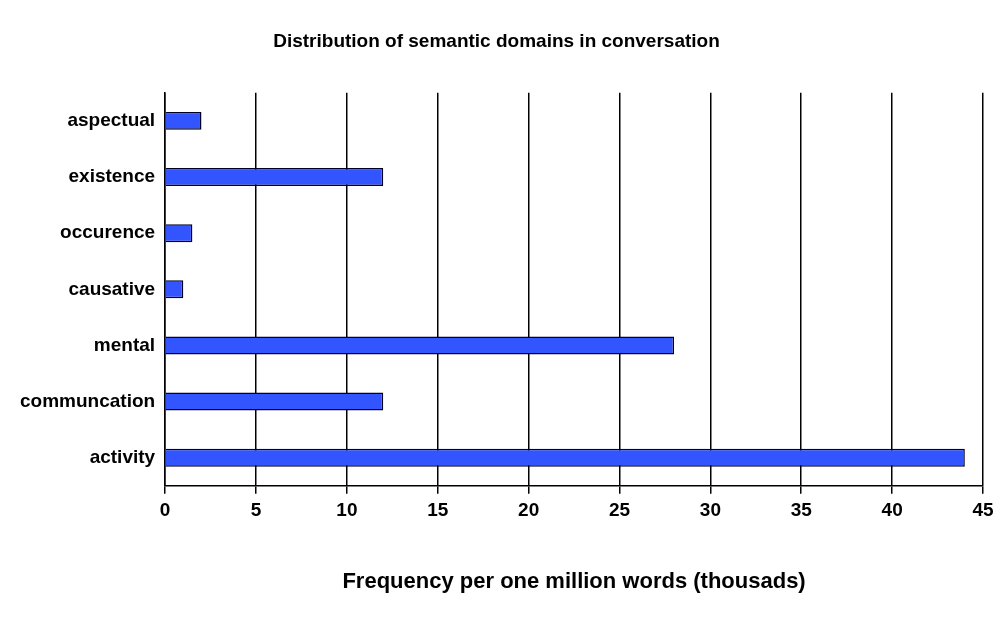 The height and width of the screenshot is (619, 1003). Describe the element at coordinates (438, 510) in the screenshot. I see `x-tick-label: 15` at that location.